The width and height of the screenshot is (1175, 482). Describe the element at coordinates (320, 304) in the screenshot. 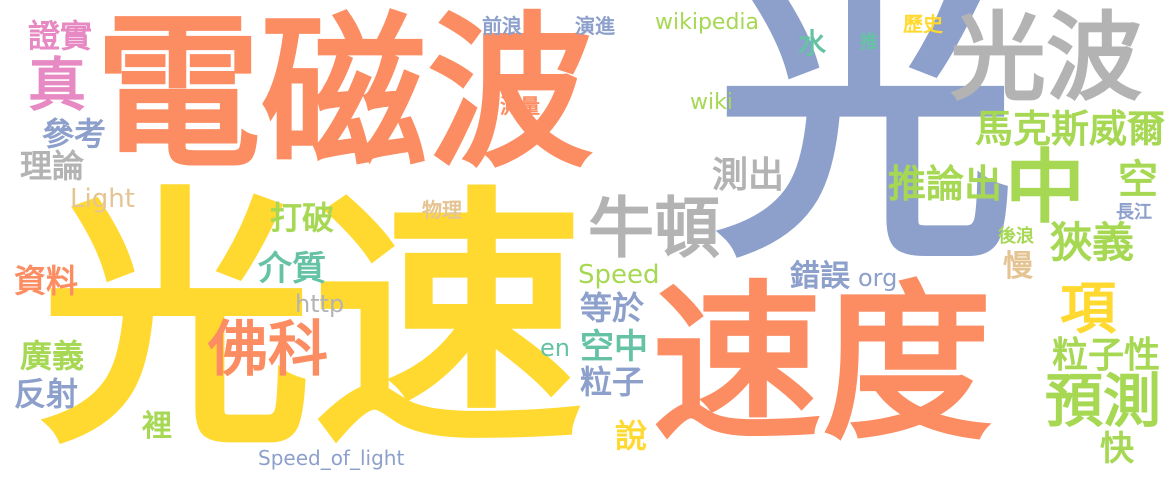

I see `word-http: http` at that location.